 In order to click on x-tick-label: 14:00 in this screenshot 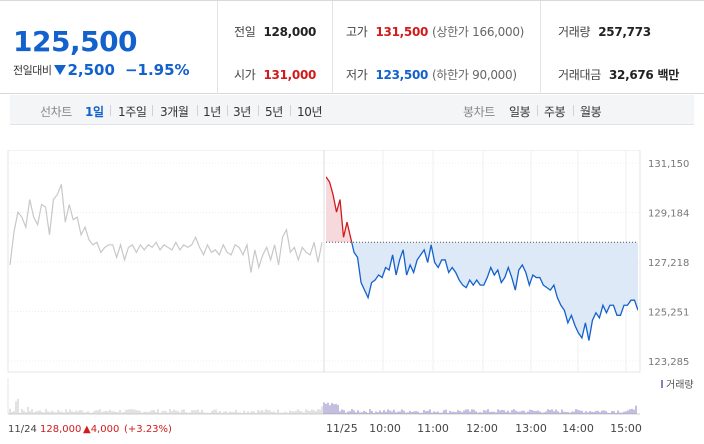, I will do `click(578, 428)`.